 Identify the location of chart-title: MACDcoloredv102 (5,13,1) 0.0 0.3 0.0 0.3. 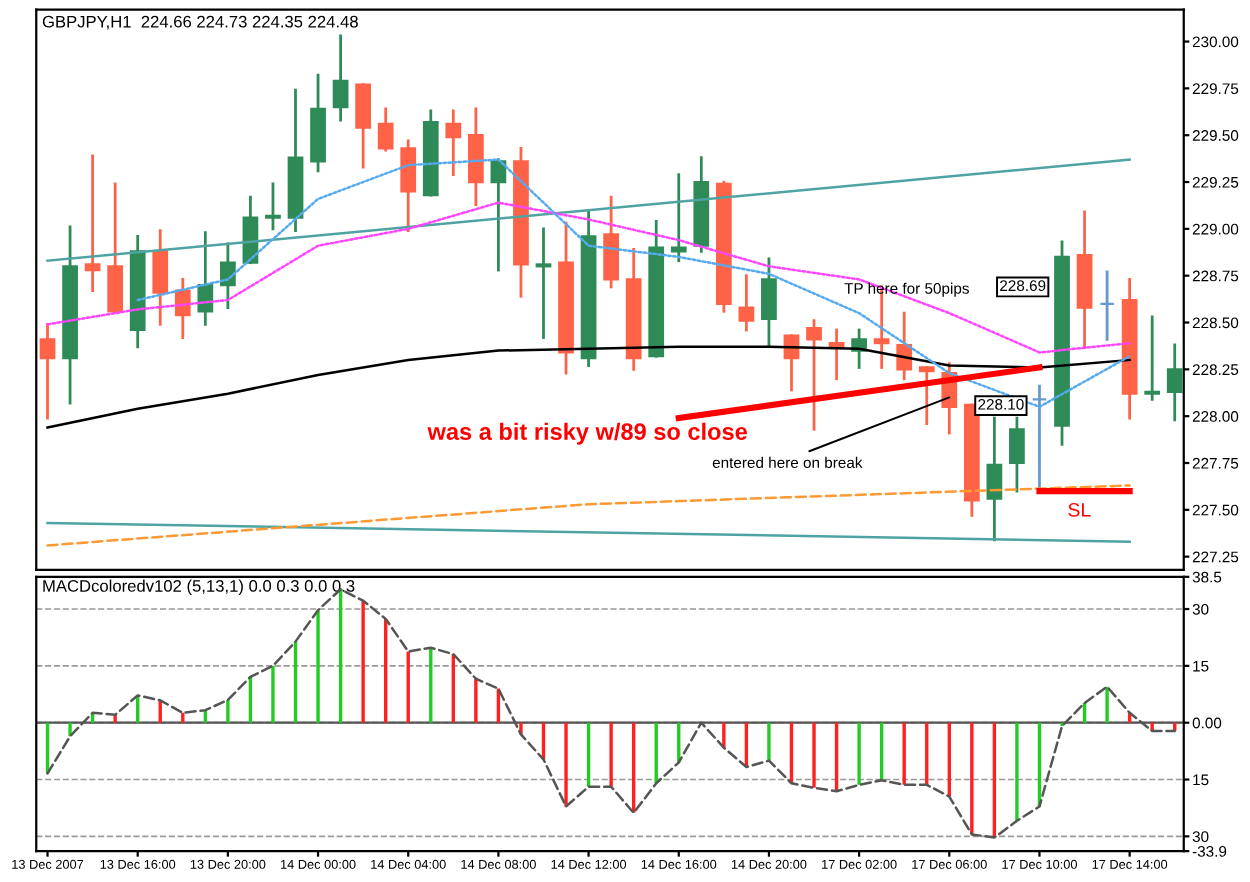
(199, 587).